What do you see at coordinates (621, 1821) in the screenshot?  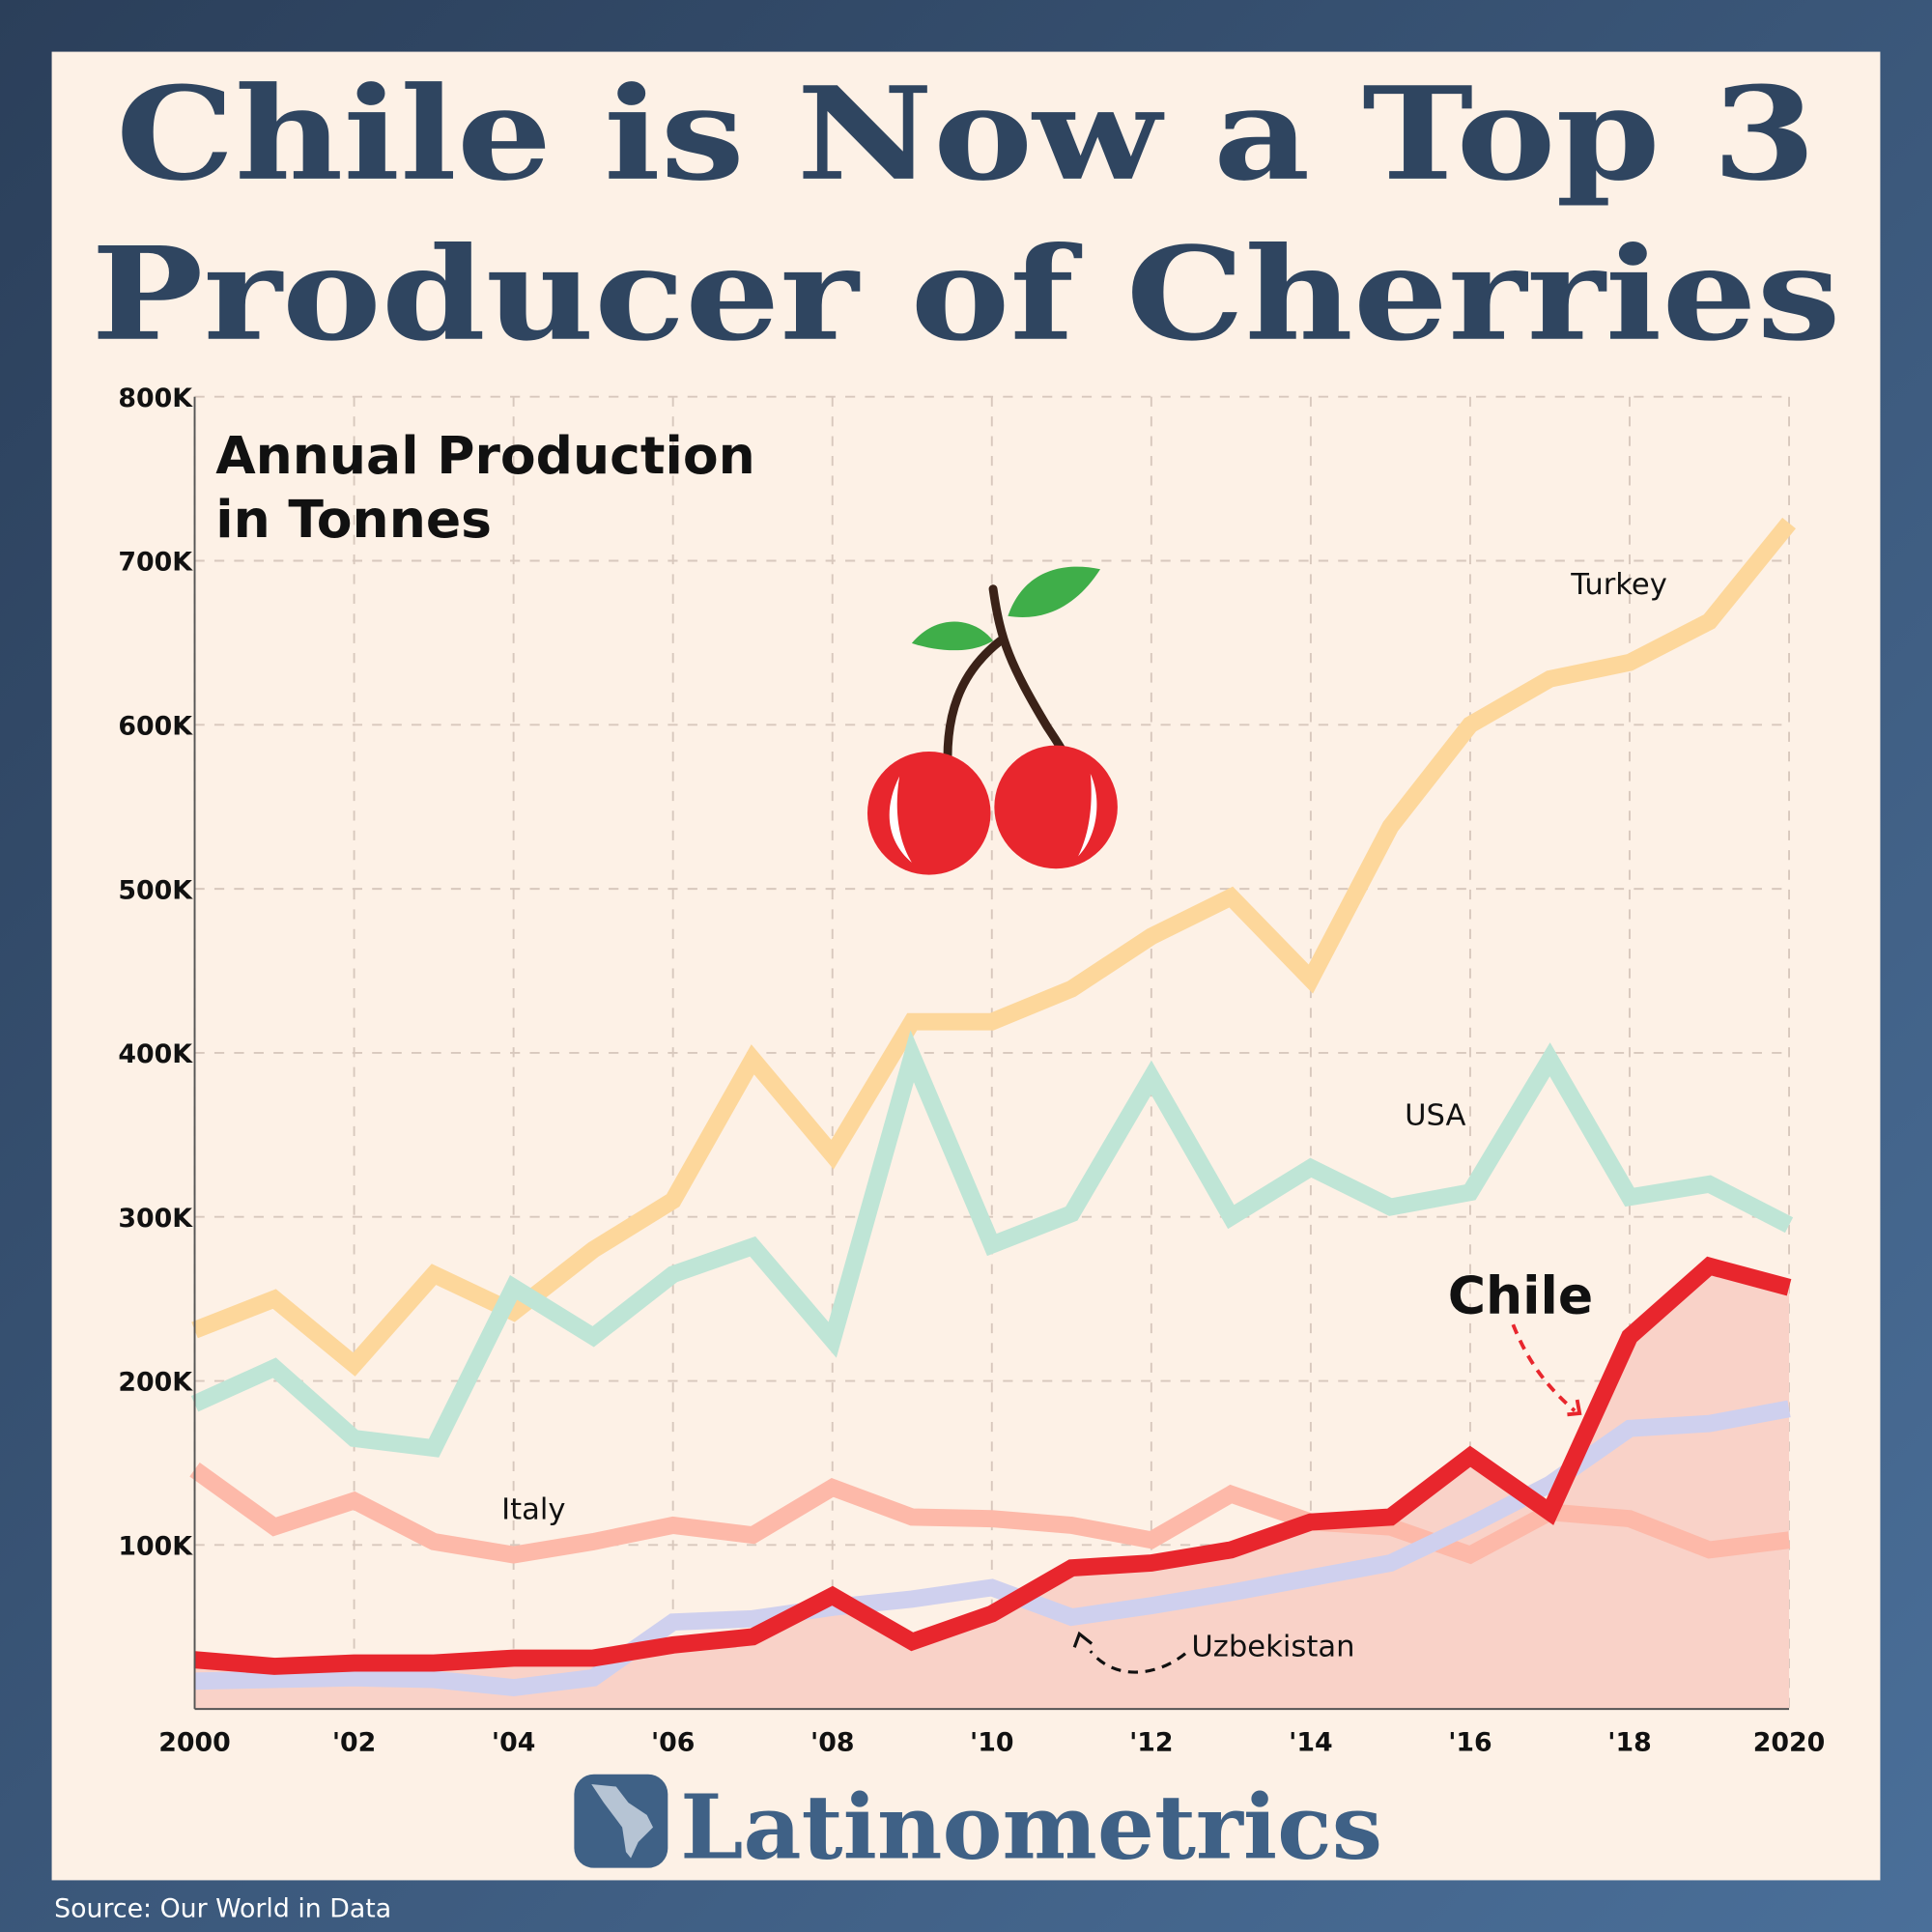 I see `latinometrics-logo` at bounding box center [621, 1821].